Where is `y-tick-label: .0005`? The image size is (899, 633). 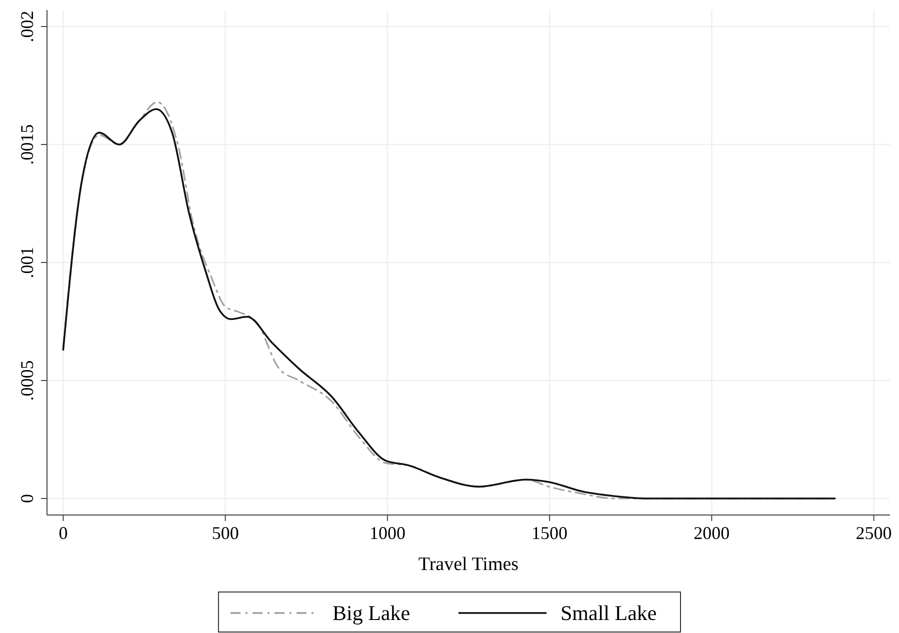 y-tick-label: .0005 is located at coordinates (27, 380).